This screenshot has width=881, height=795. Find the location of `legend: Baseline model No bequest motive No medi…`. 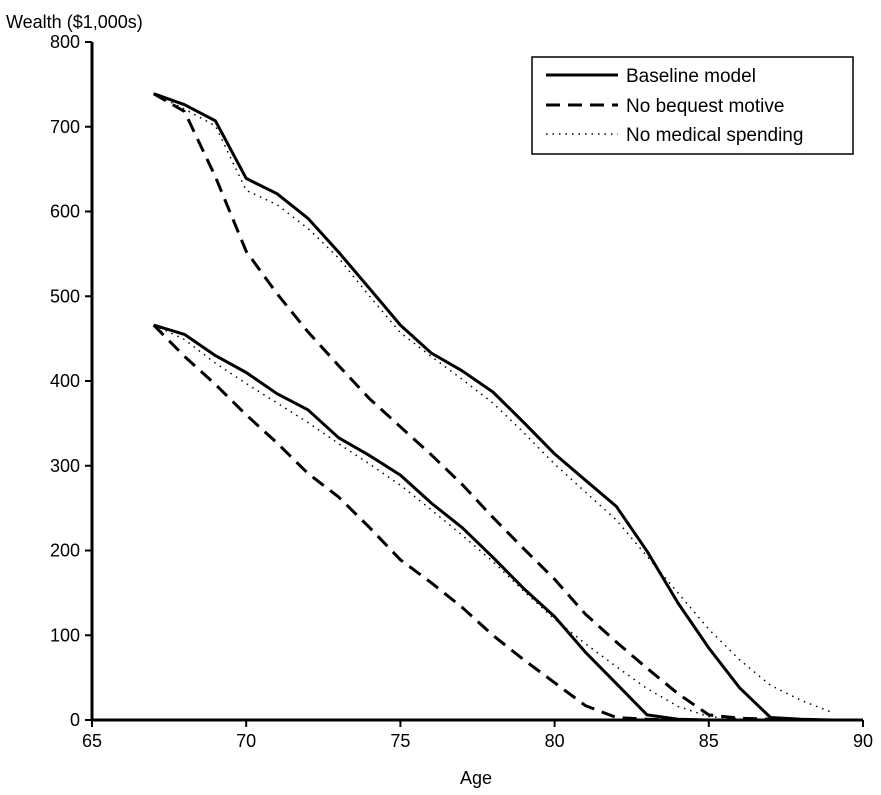

legend: Baseline model No bequest motive No medi… is located at coordinates (692, 105).